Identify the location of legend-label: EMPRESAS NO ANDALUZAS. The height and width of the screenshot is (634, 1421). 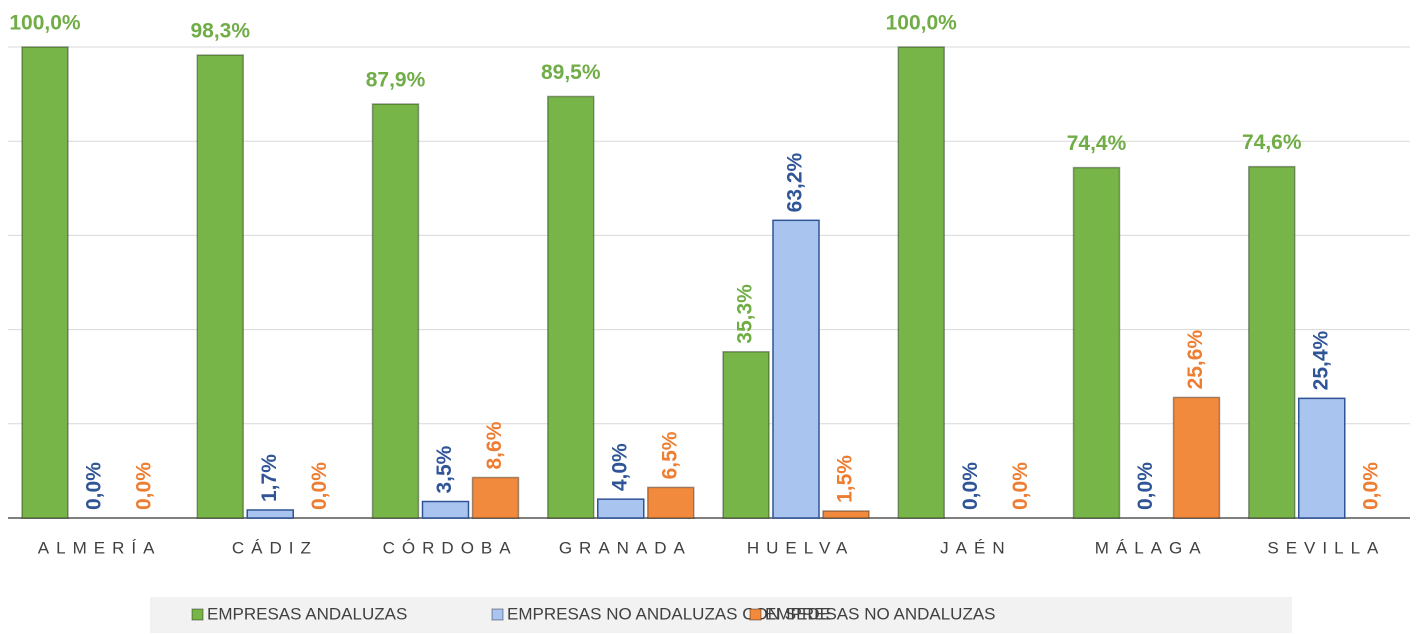
(880, 613).